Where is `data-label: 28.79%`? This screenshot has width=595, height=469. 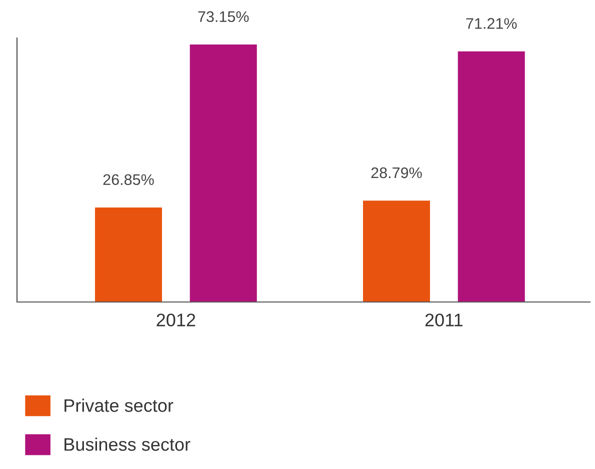
data-label: 28.79% is located at coordinates (396, 172).